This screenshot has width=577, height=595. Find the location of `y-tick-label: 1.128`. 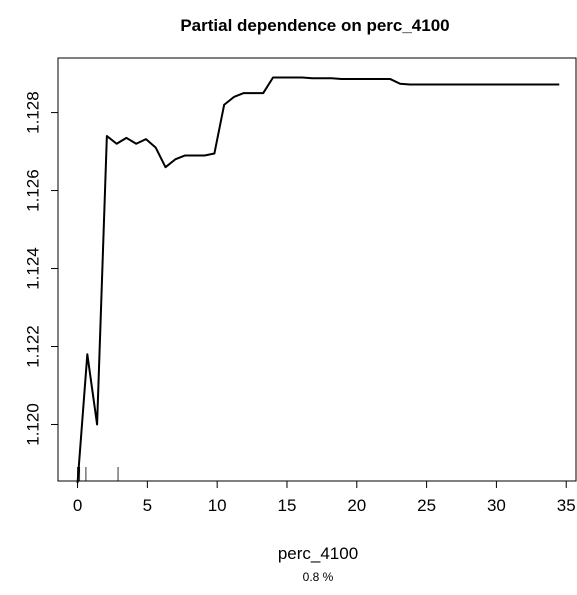

y-tick-label: 1.128 is located at coordinates (32, 112).